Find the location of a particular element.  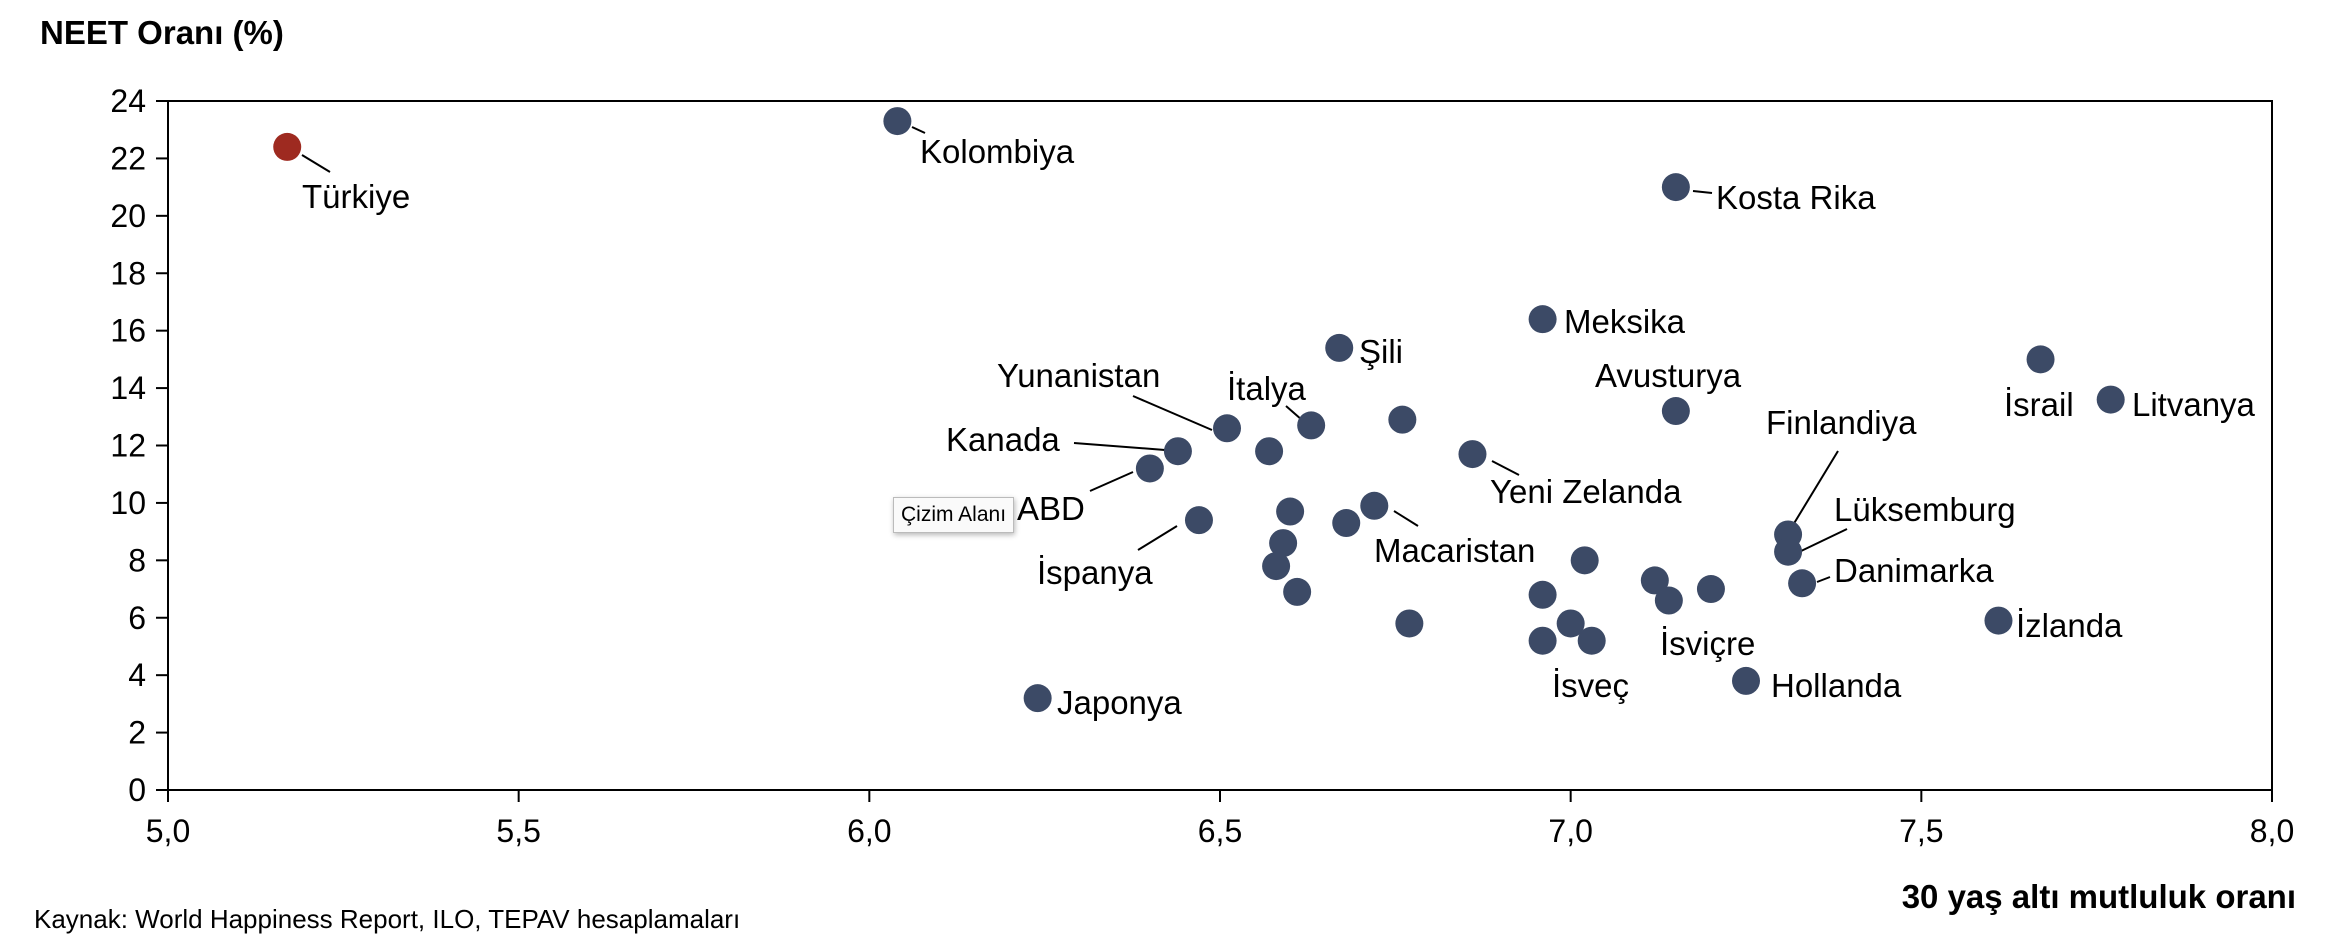

highlight-point is located at coordinates (287, 146).